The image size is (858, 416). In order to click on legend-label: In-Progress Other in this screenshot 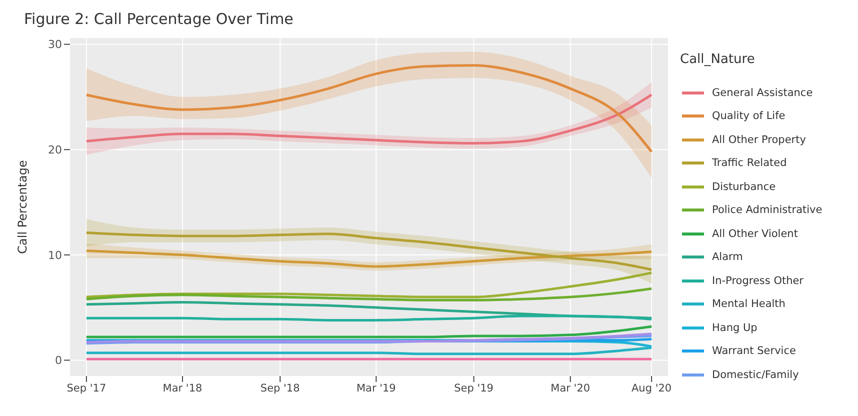, I will do `click(758, 280)`.